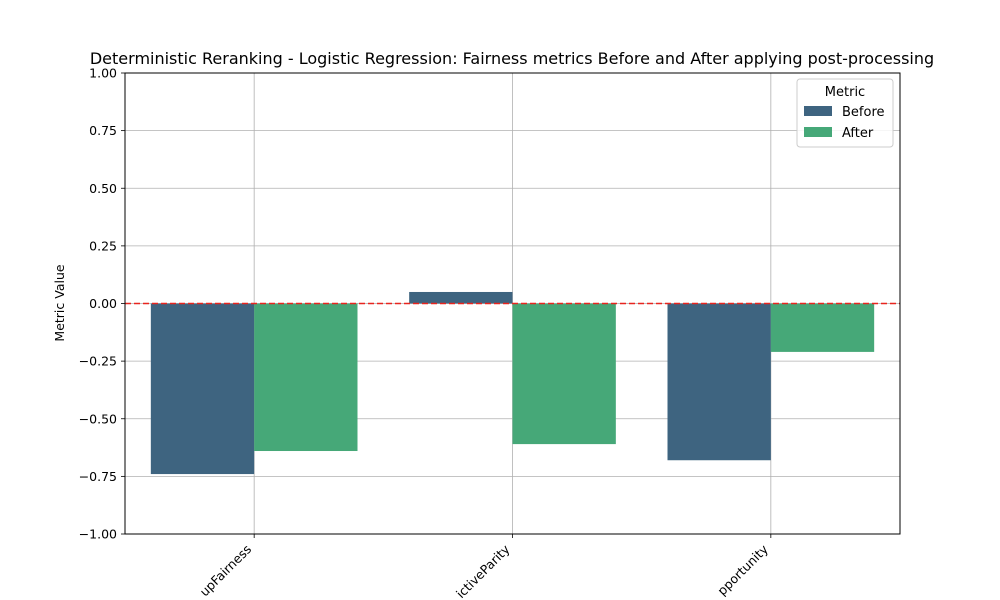 This screenshot has width=1000, height=600. What do you see at coordinates (98, 418) in the screenshot?
I see `y-tick-label: −0.50` at bounding box center [98, 418].